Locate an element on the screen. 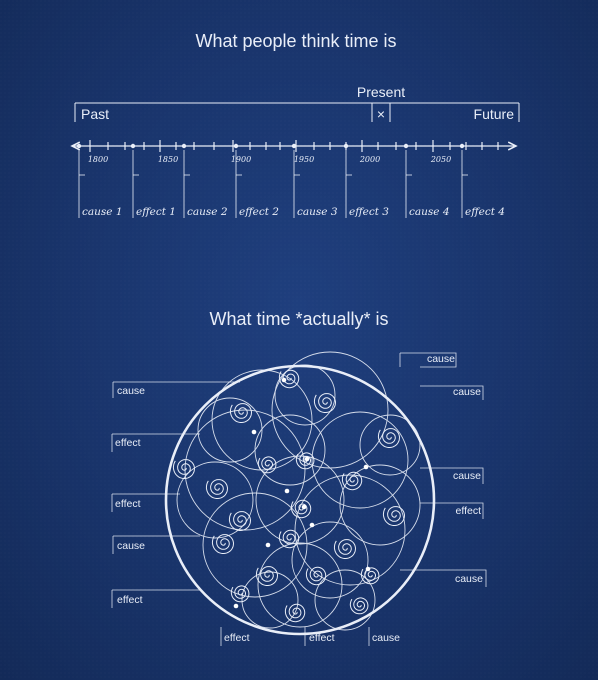  event-label: effect 2 is located at coordinates (259, 212).